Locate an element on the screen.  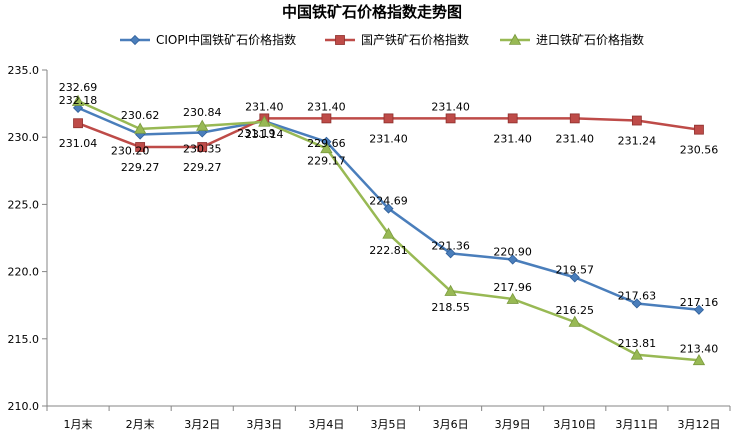
data-label: 222.81 is located at coordinates (388, 250).